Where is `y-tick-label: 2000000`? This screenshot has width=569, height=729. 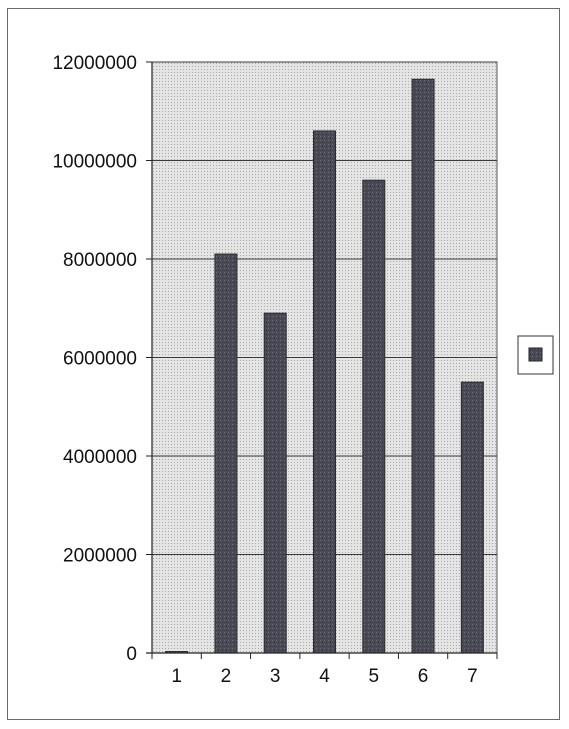
y-tick-label: 2000000 is located at coordinates (100, 556).